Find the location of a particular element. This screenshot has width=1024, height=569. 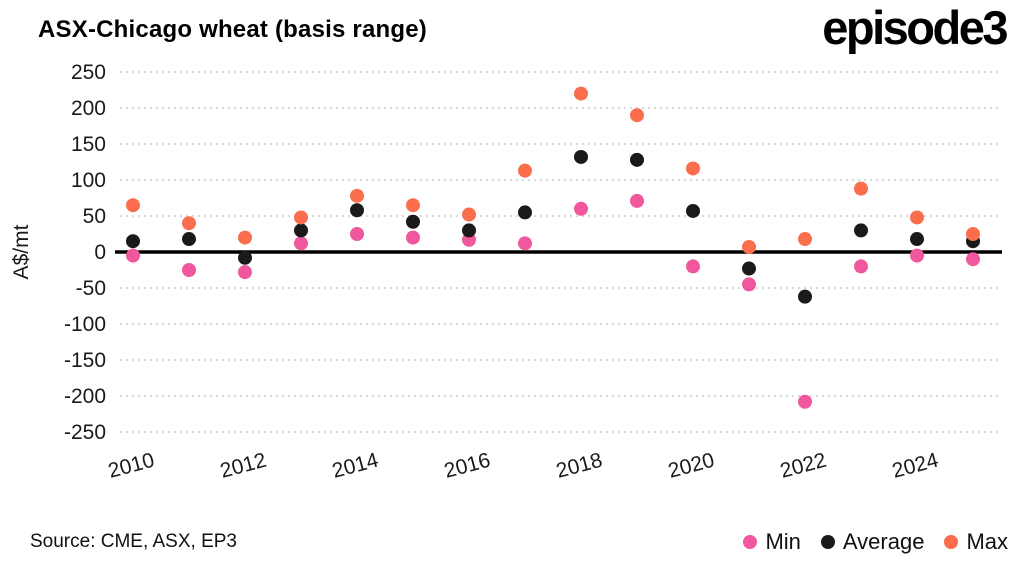

x-tick-label: 2016 is located at coordinates (467, 466).